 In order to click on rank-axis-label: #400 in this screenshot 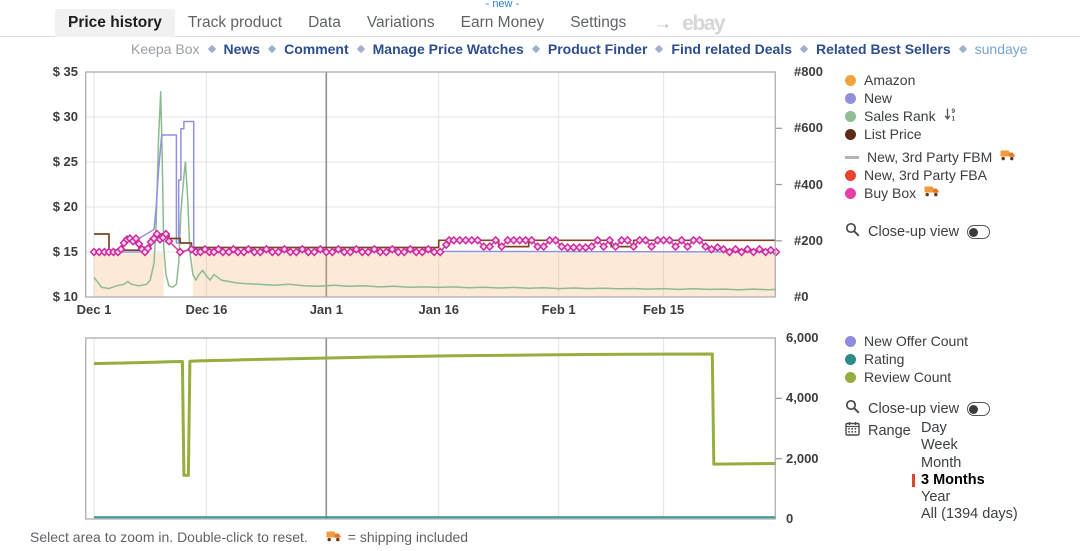, I will do `click(808, 184)`.